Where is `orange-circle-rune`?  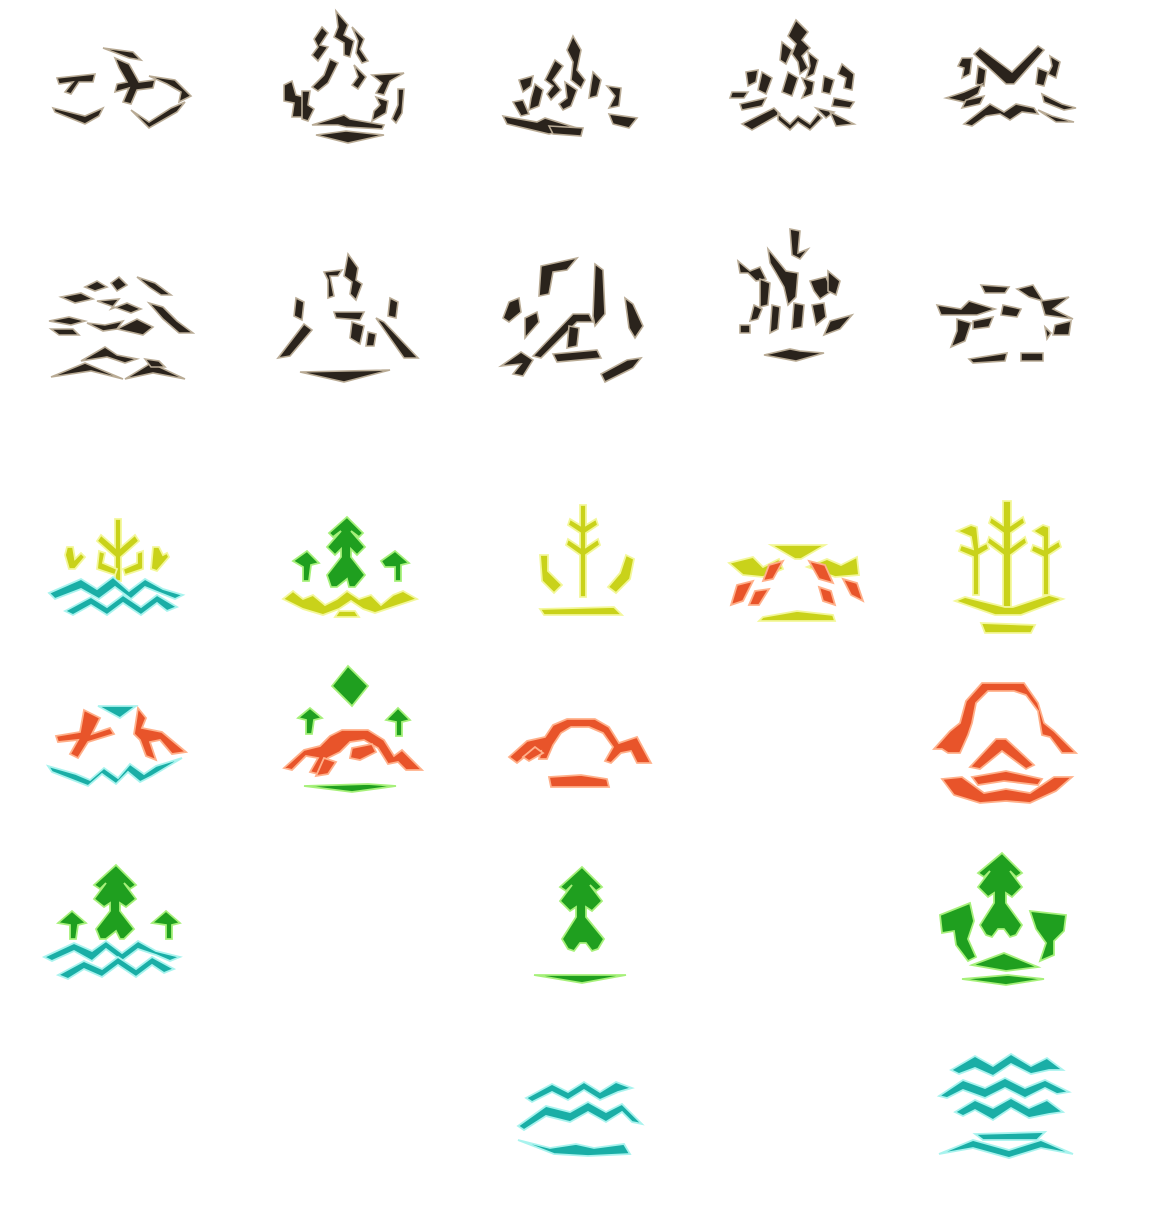 orange-circle-rune is located at coordinates (1005, 740).